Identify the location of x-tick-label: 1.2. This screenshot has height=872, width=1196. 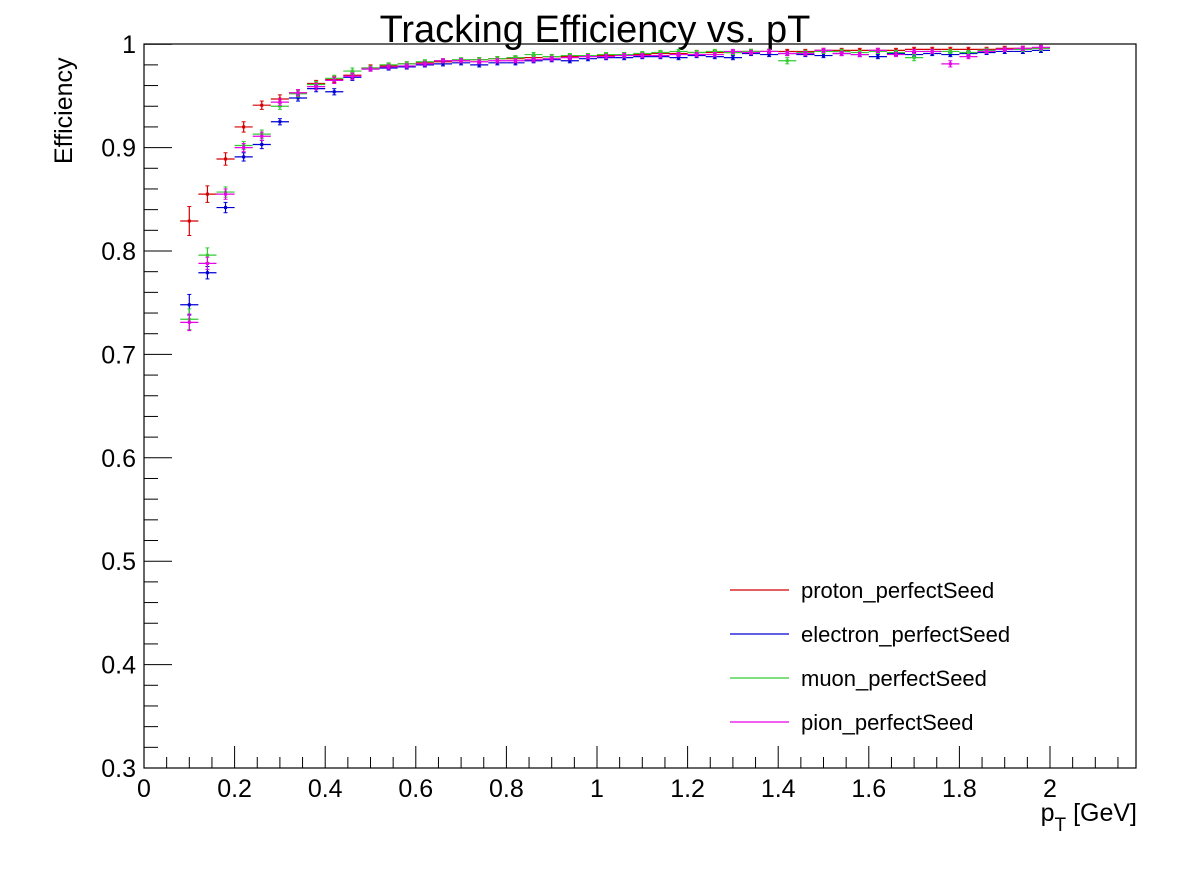
(687, 789).